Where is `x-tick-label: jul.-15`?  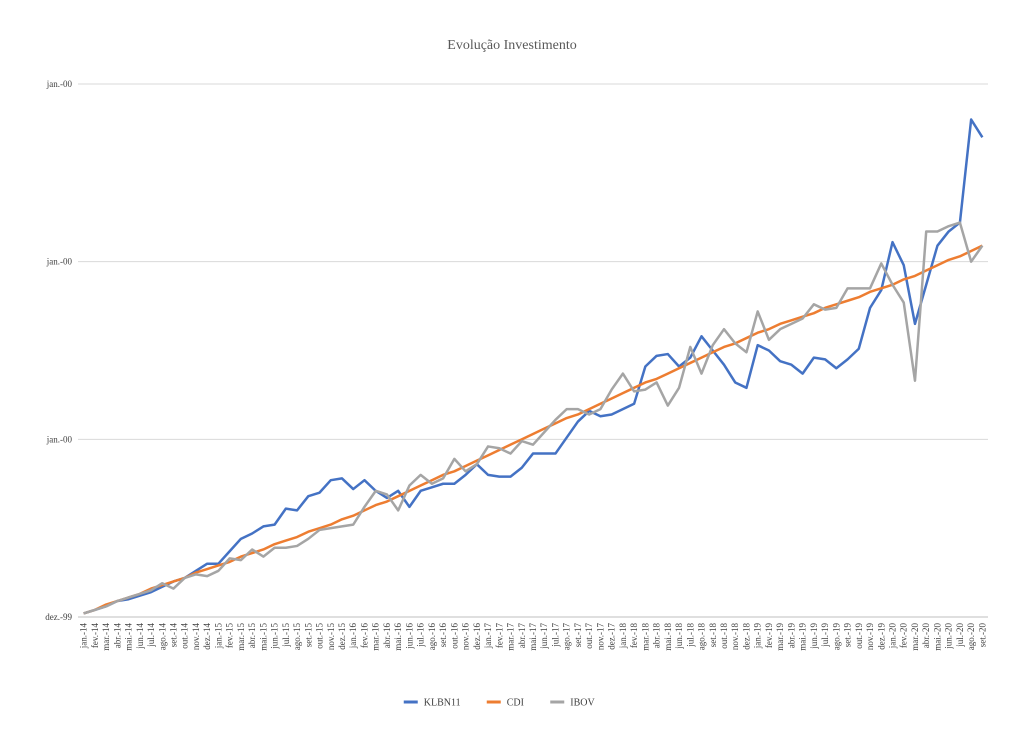
x-tick-label: jul.-15 is located at coordinates (286, 635).